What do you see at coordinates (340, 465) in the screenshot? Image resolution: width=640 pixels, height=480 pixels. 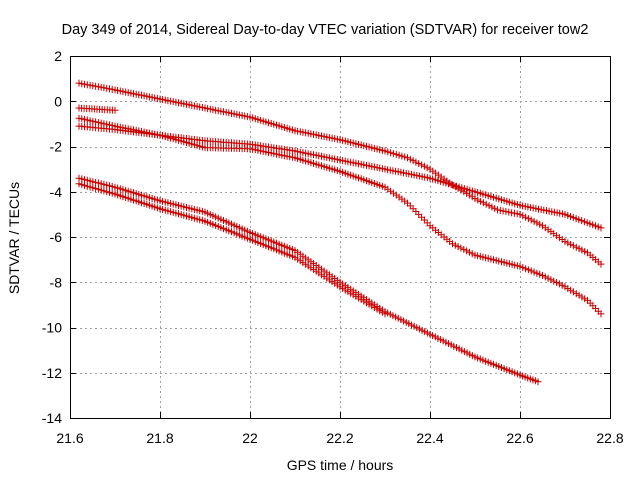 I see `x-axis-label: GPS time / hours` at bounding box center [340, 465].